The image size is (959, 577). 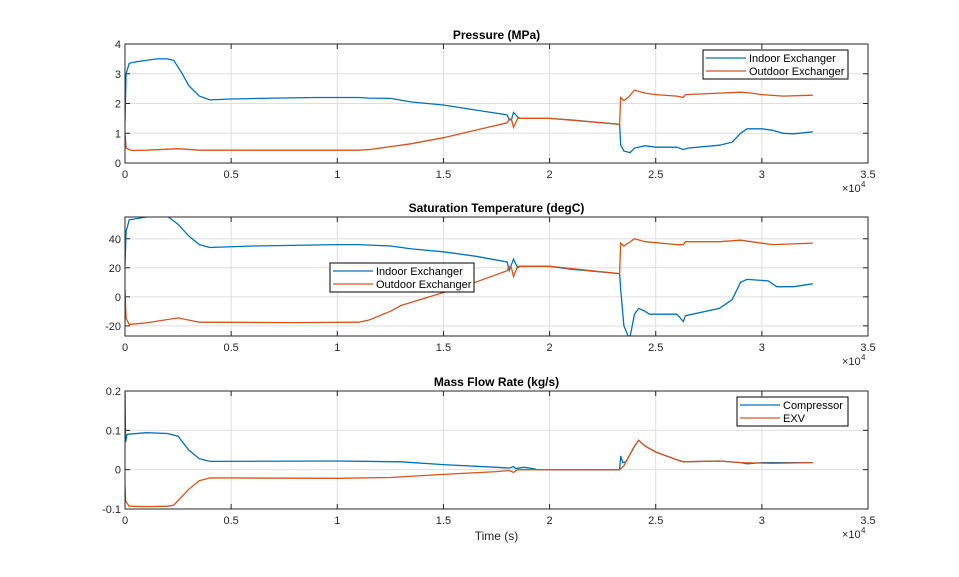 What do you see at coordinates (497, 208) in the screenshot?
I see `chart-title: Saturation Temperature (degC)` at bounding box center [497, 208].